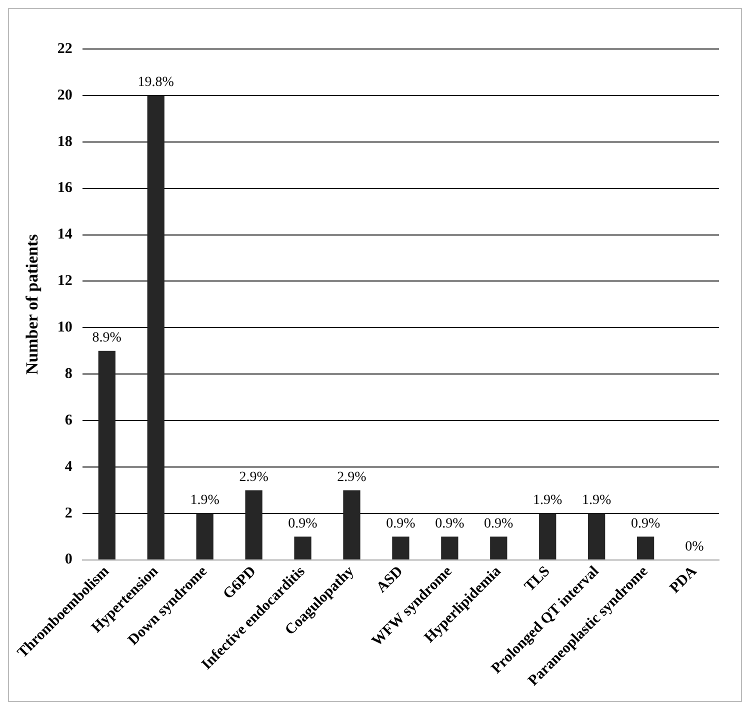 Image resolution: width=750 pixels, height=710 pixels. What do you see at coordinates (538, 579) in the screenshot?
I see `x-tick-label: TLS` at bounding box center [538, 579].